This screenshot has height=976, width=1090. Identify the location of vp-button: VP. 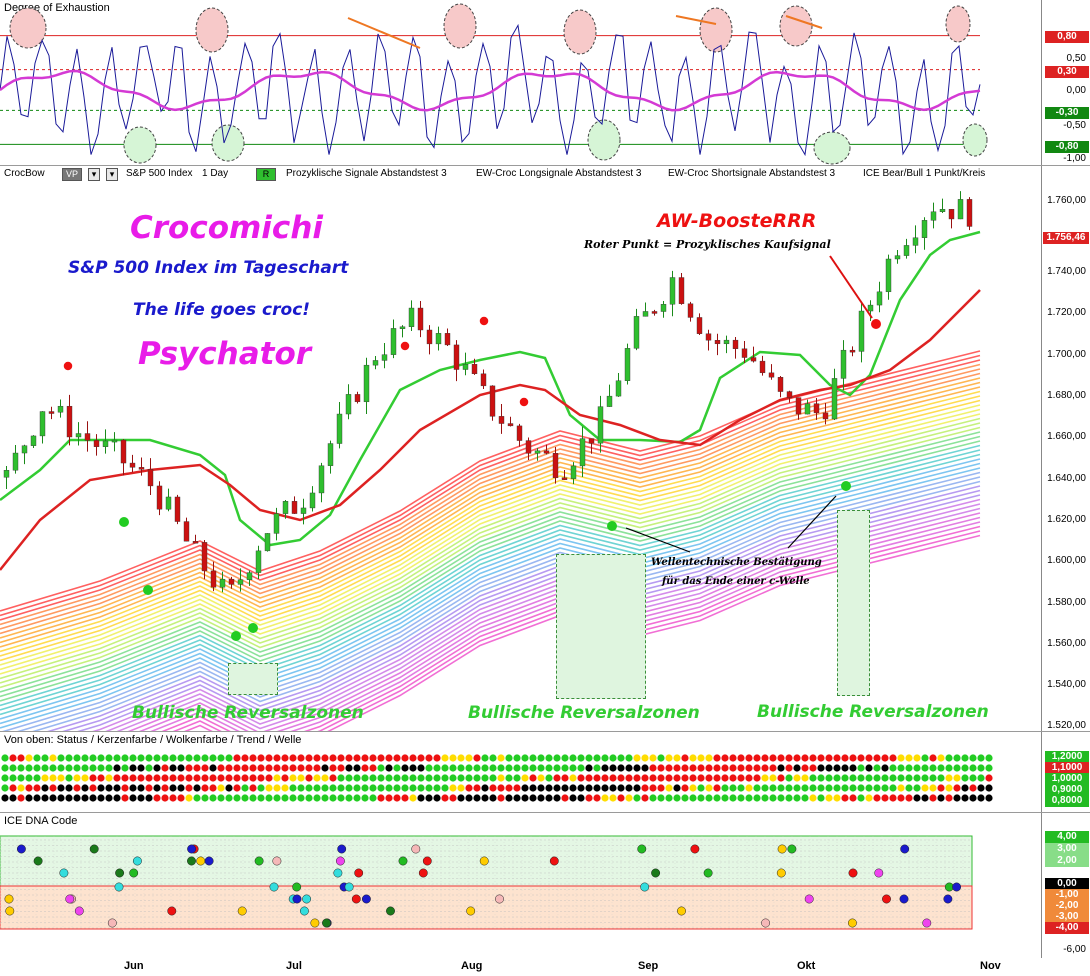
(72, 174).